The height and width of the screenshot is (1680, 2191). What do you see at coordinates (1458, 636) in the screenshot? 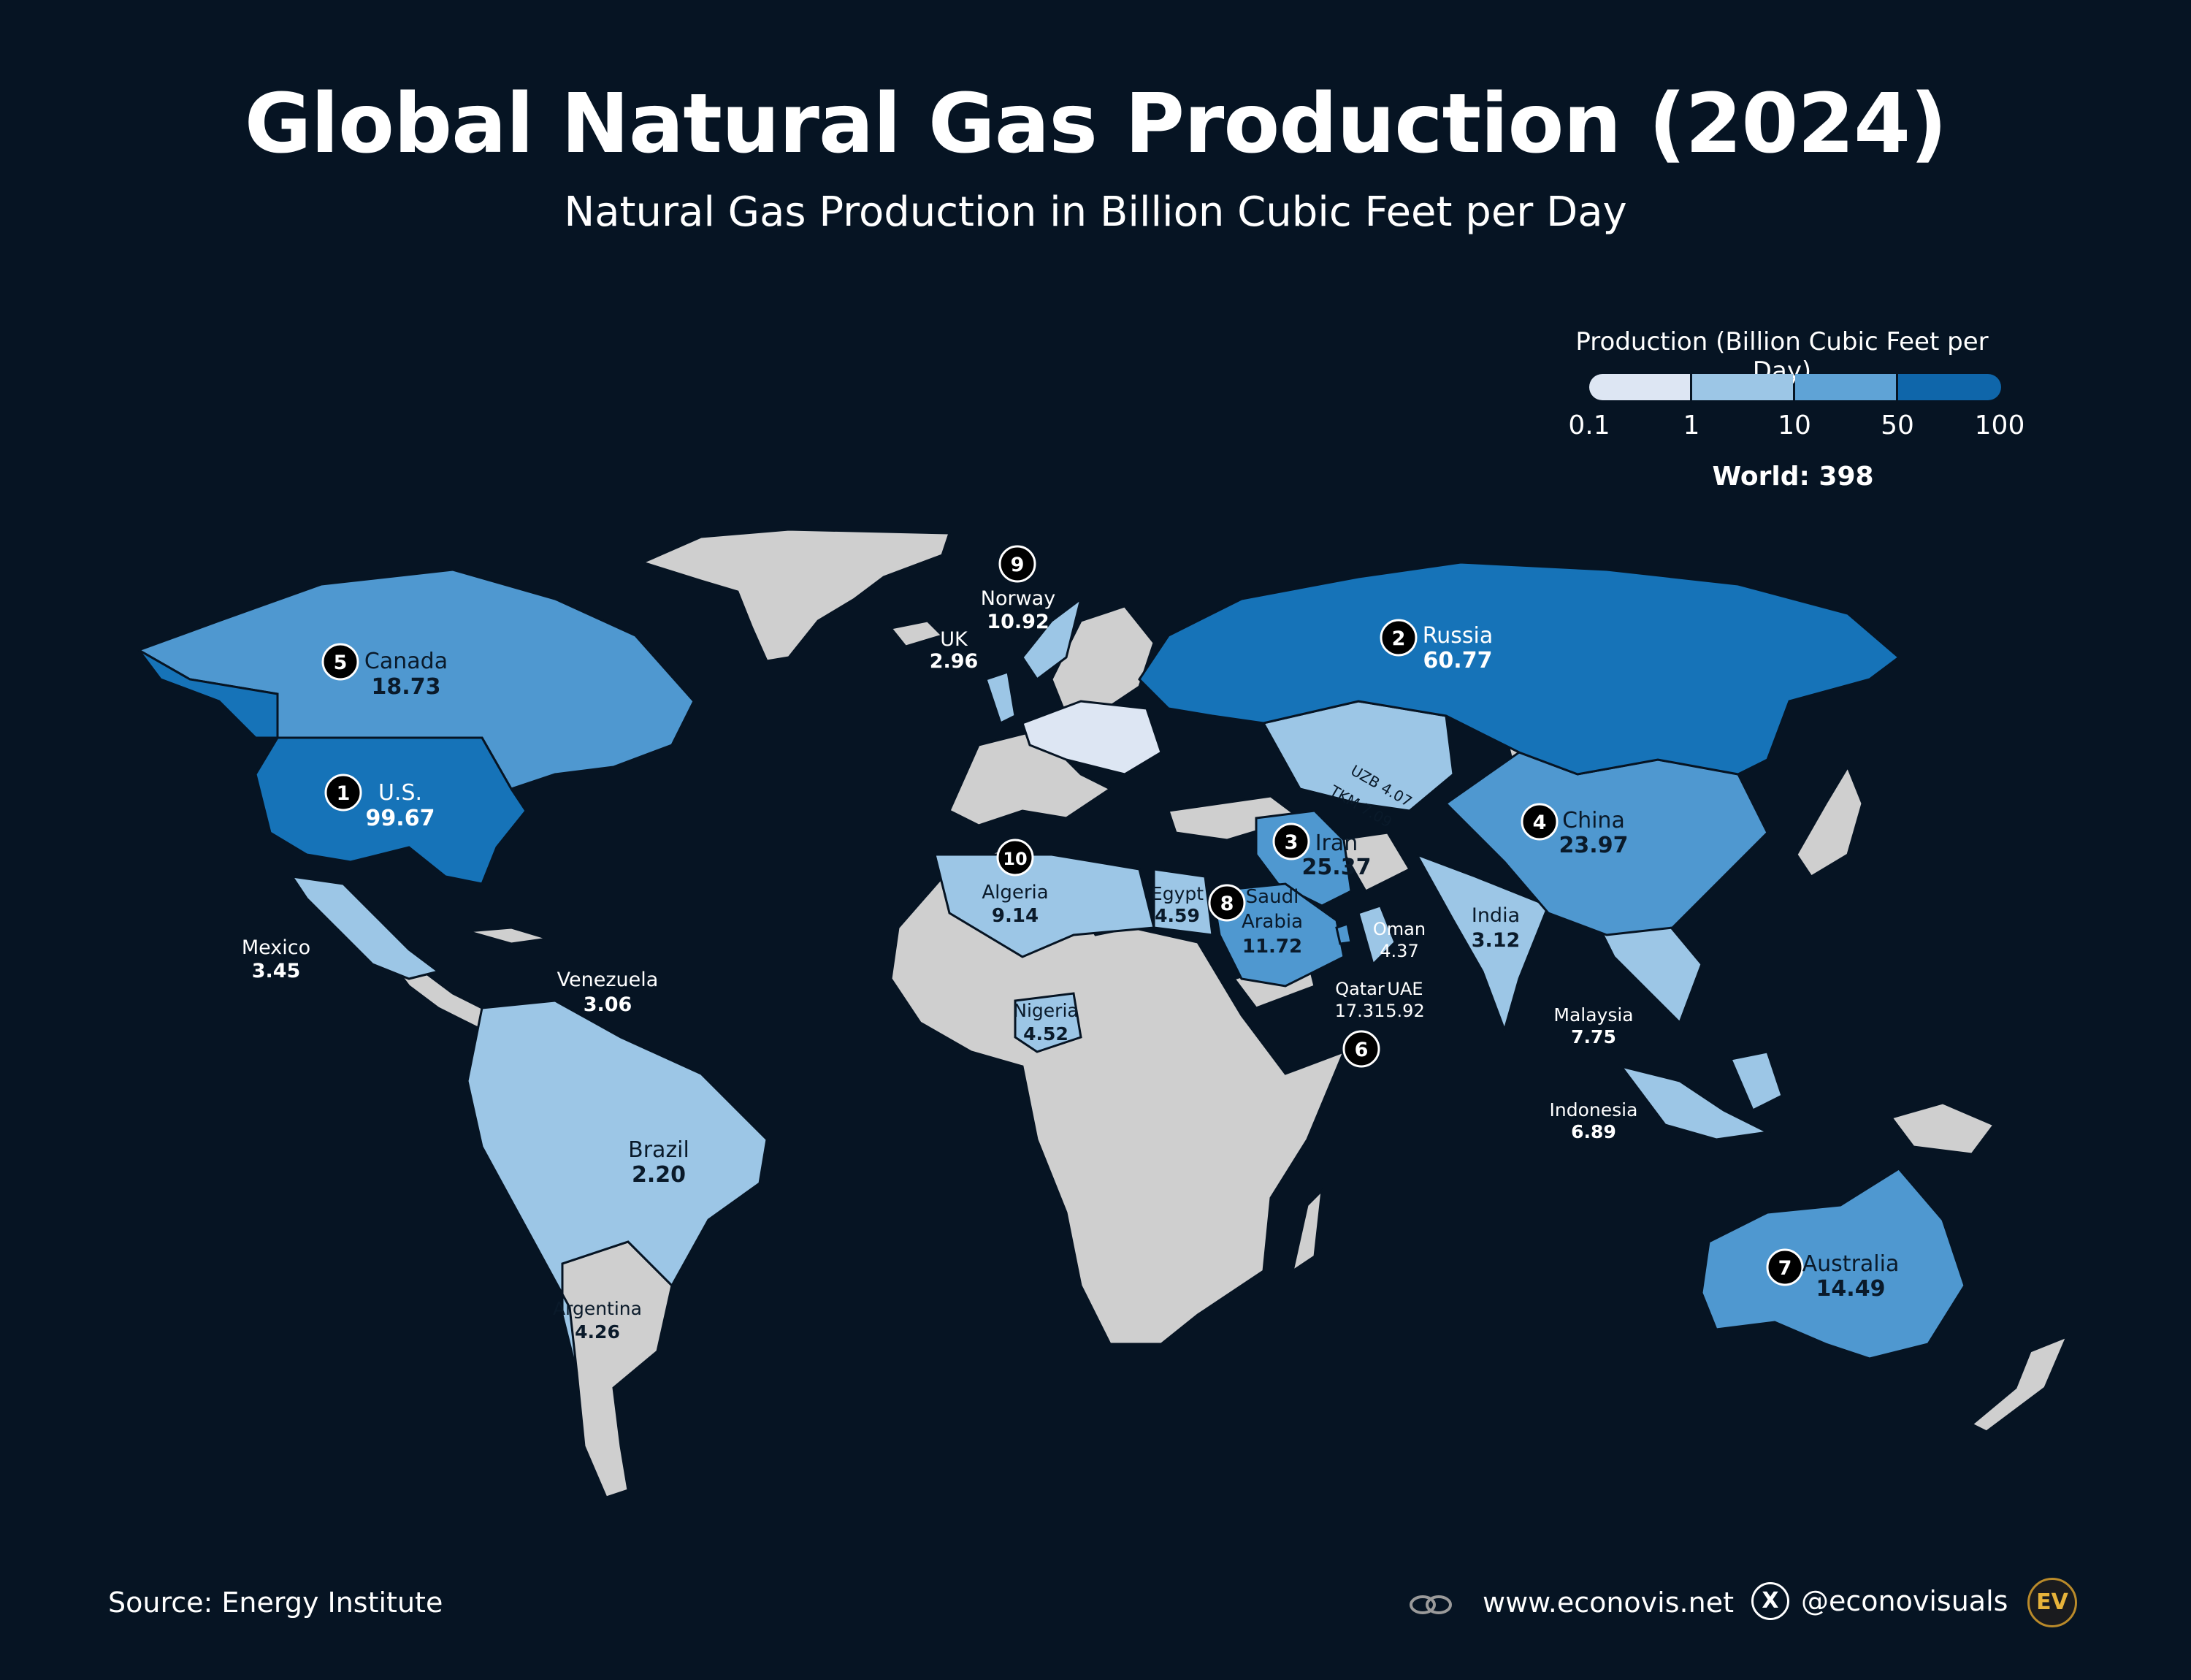
I see `label-russia-name: Russia` at bounding box center [1458, 636].